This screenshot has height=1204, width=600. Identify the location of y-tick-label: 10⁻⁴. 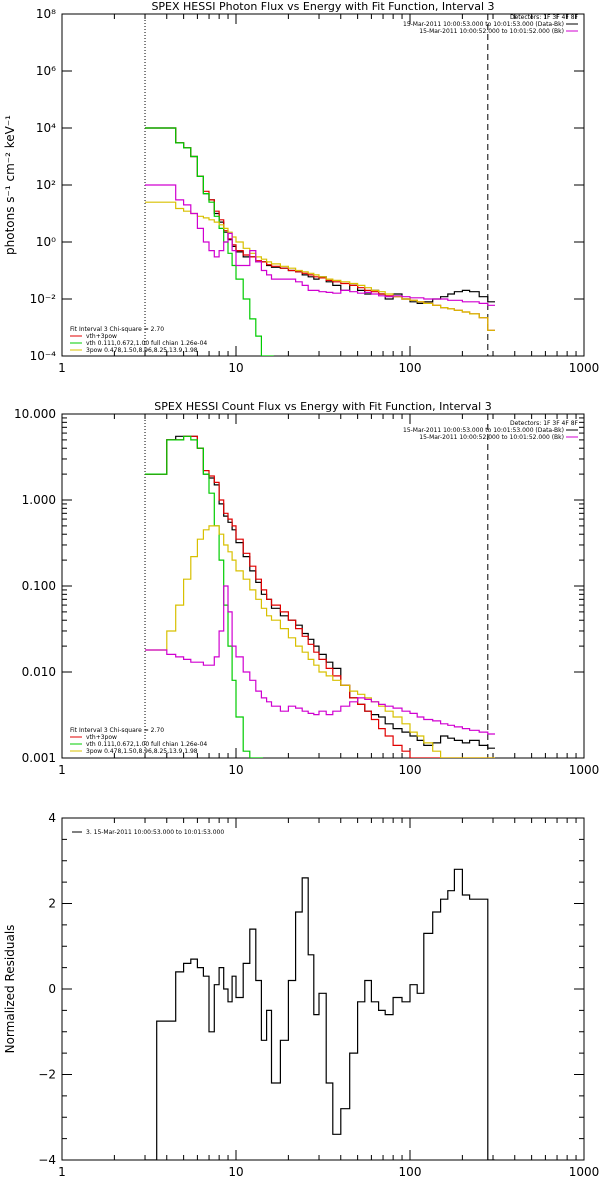
(43, 356).